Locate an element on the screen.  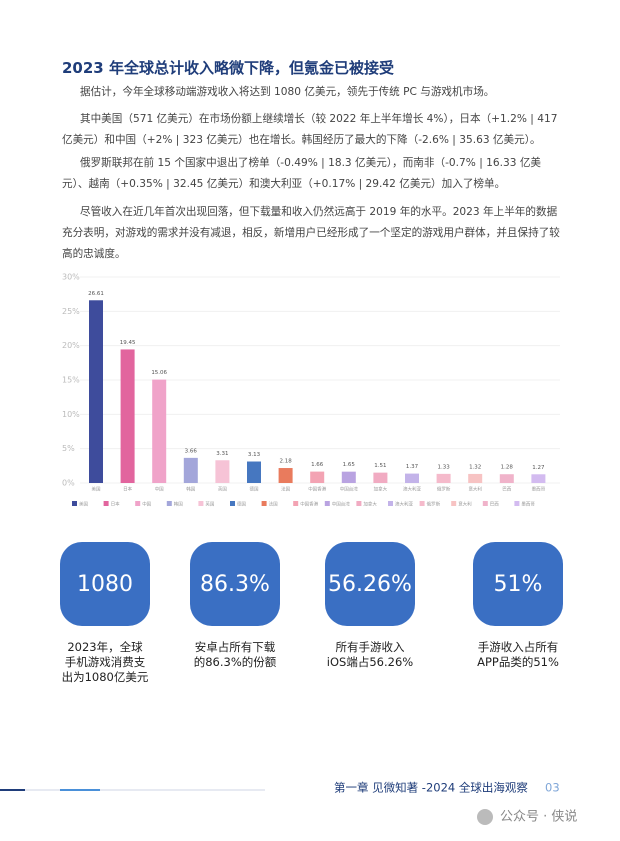
y-tick-label: 15% is located at coordinates (71, 380).